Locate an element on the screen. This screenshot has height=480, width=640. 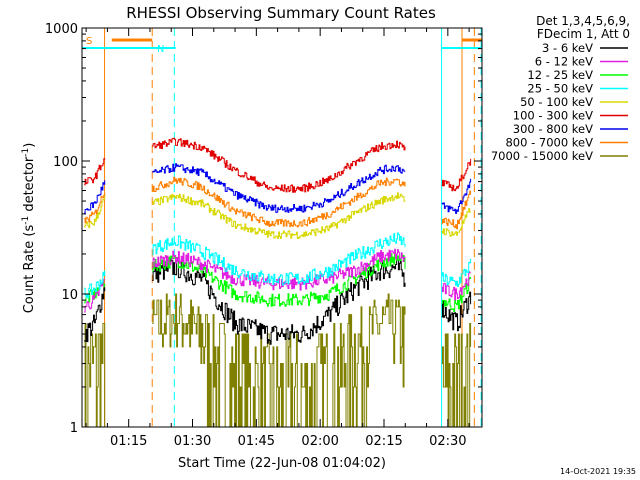
x-tick-label-4: 02:15 is located at coordinates (383, 441).